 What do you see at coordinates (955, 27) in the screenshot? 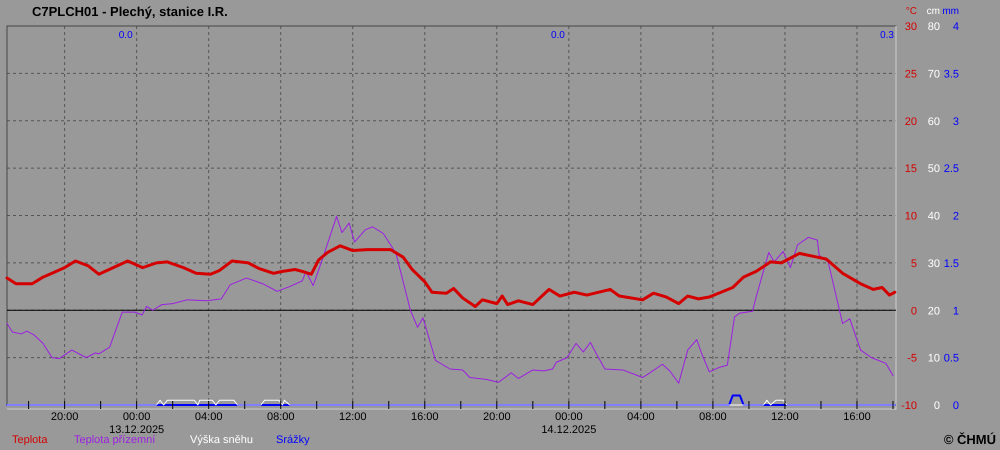
I see `y3-tick-label: 4` at bounding box center [955, 27].